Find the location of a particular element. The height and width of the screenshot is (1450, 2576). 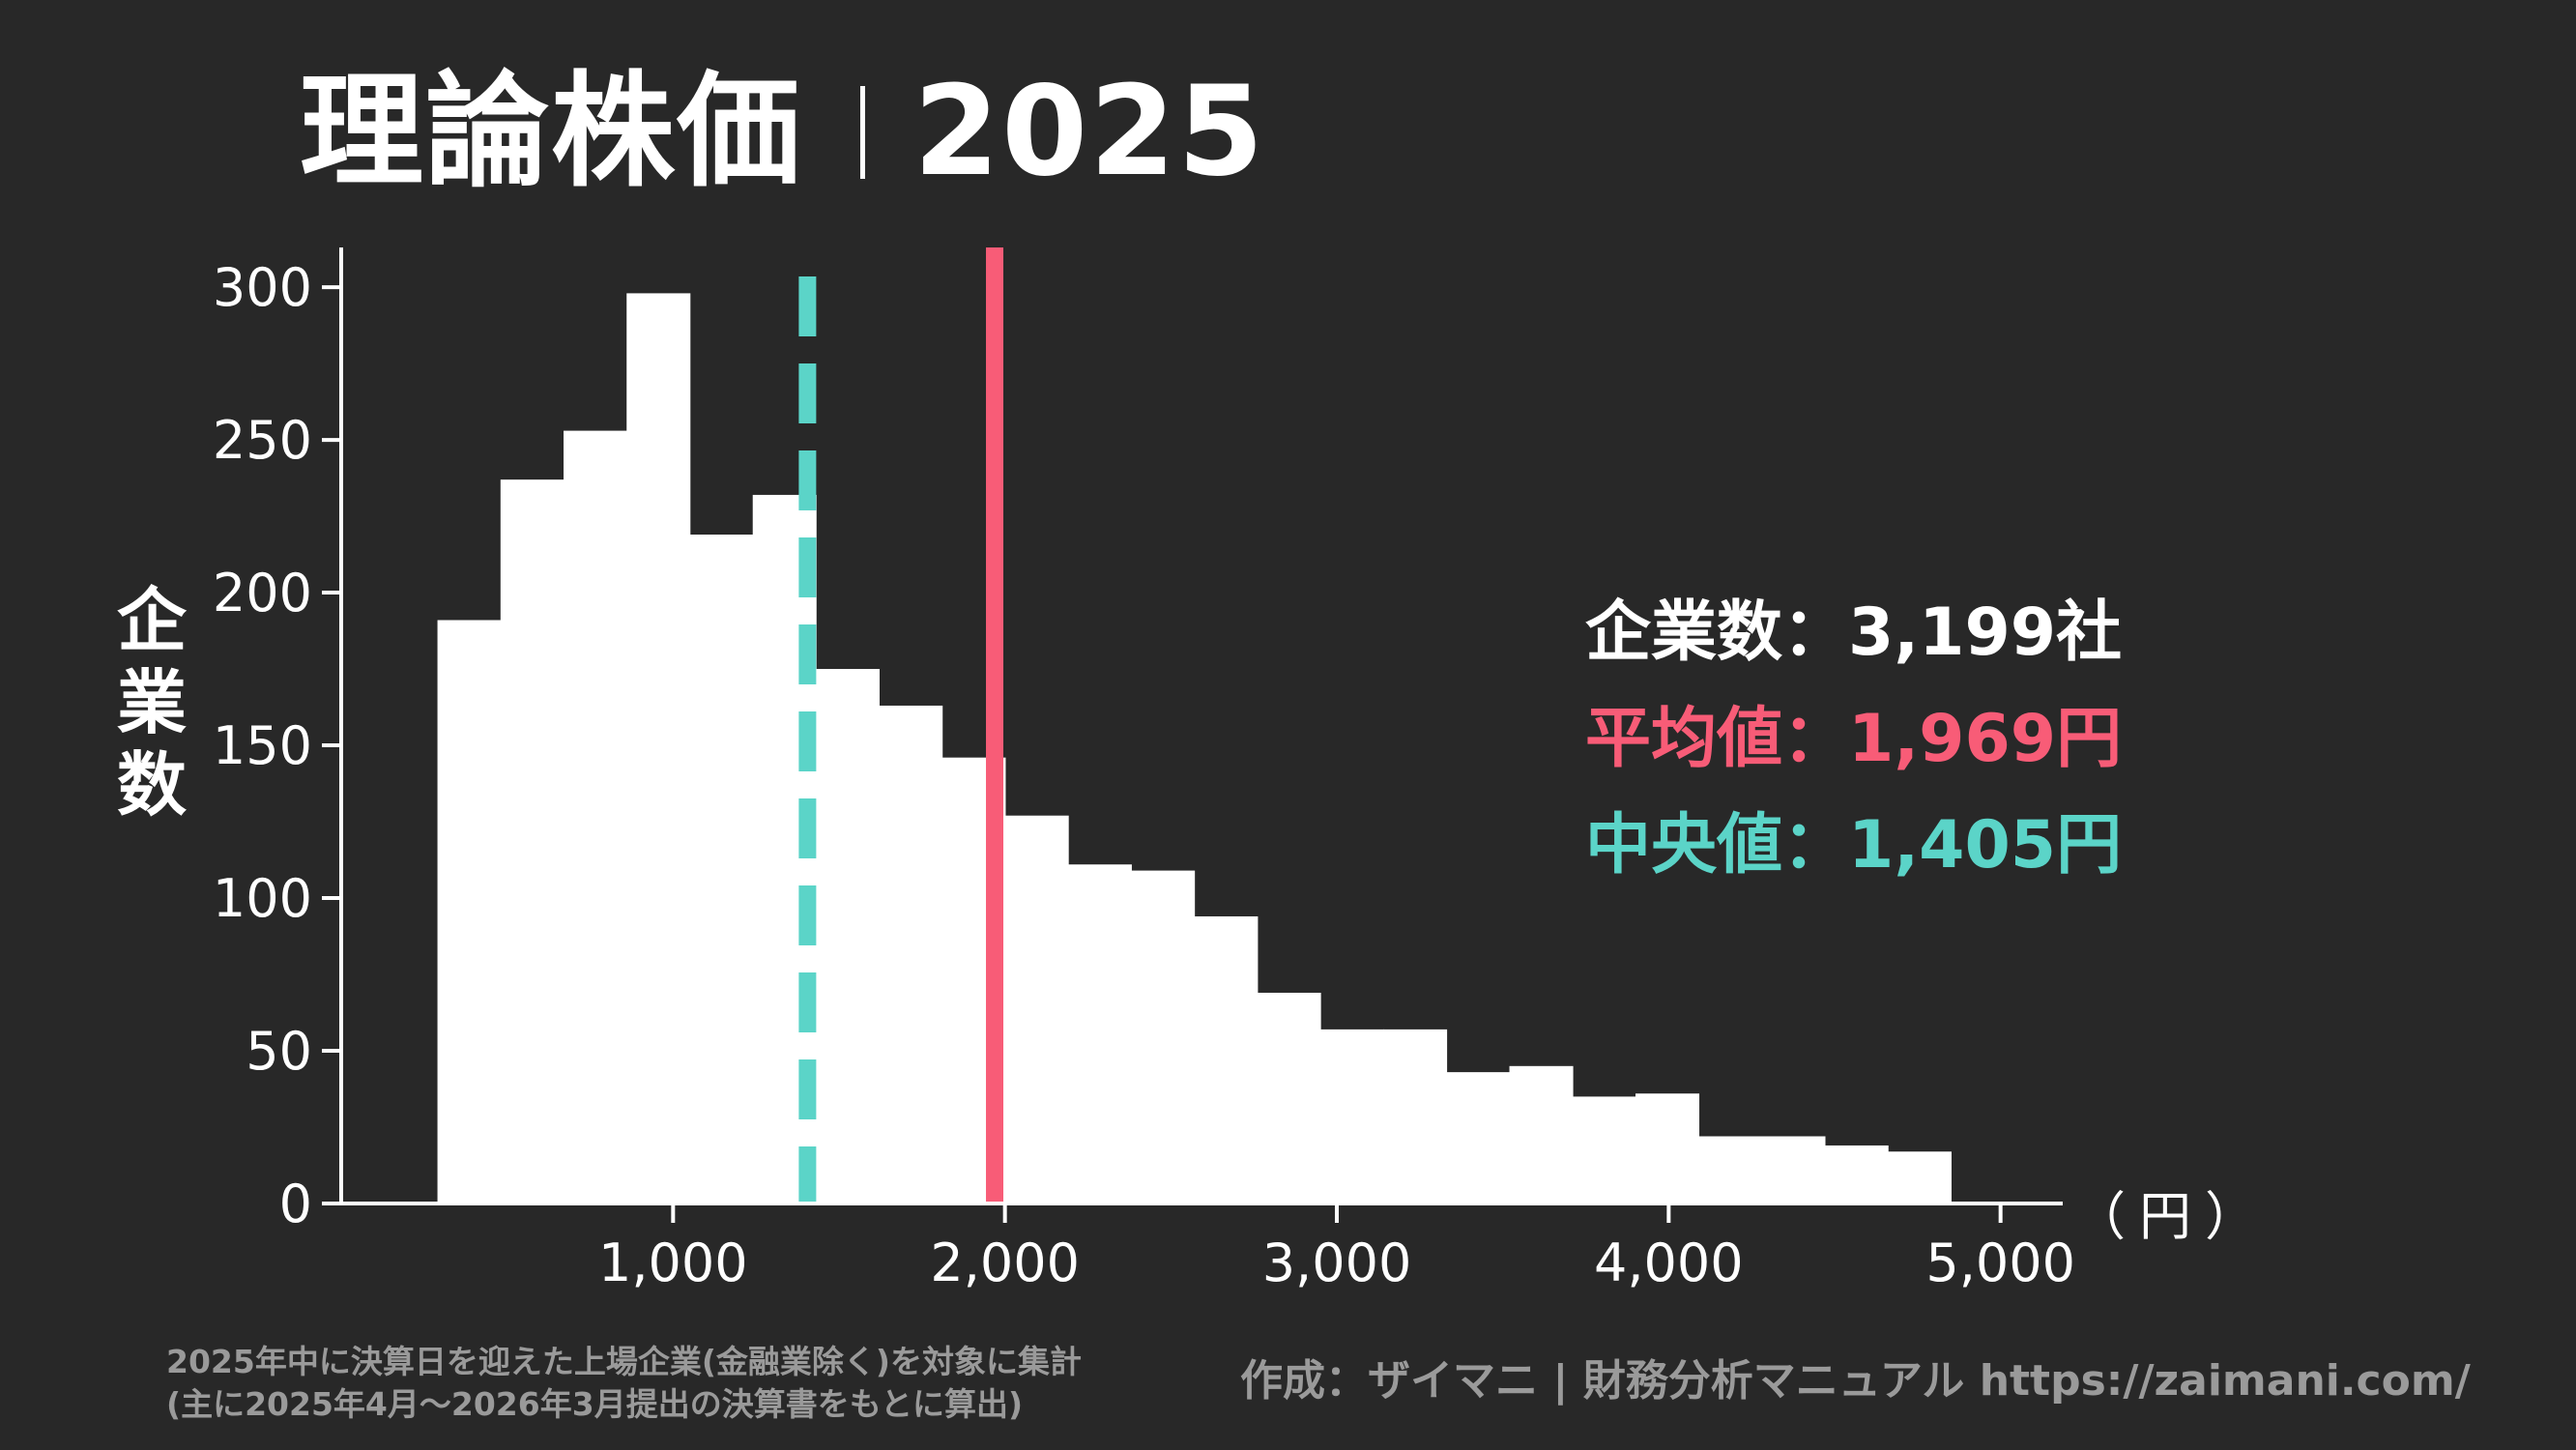

stat-median-value: 1,405円 is located at coordinates (1985, 845).